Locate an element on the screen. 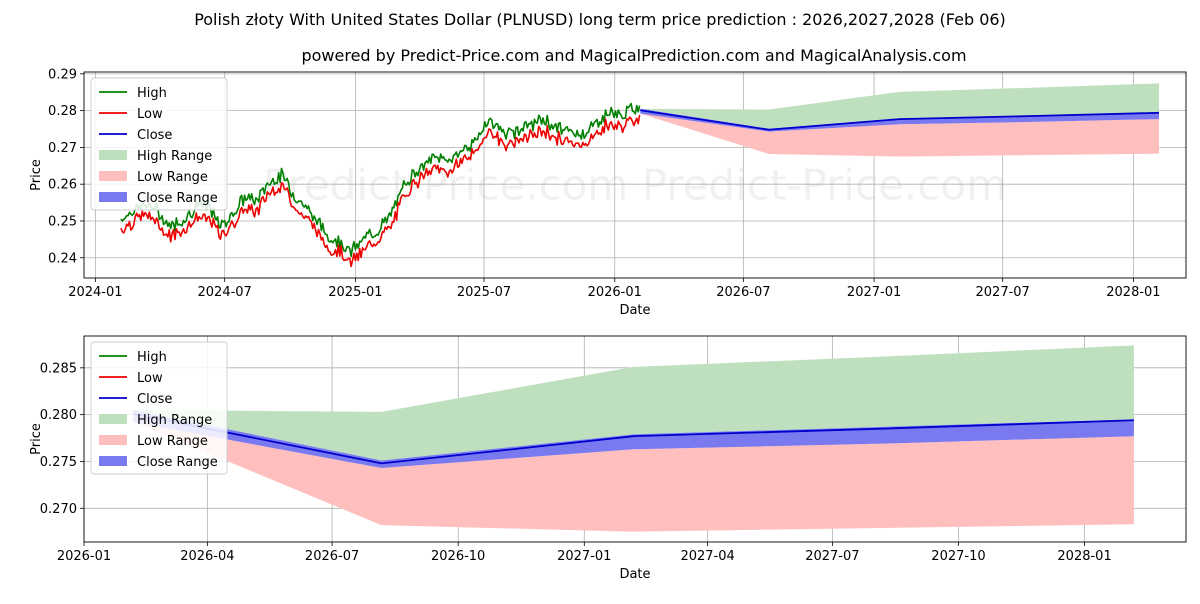 The image size is (1200, 604). y-tick-label: 0.29 is located at coordinates (62, 74).